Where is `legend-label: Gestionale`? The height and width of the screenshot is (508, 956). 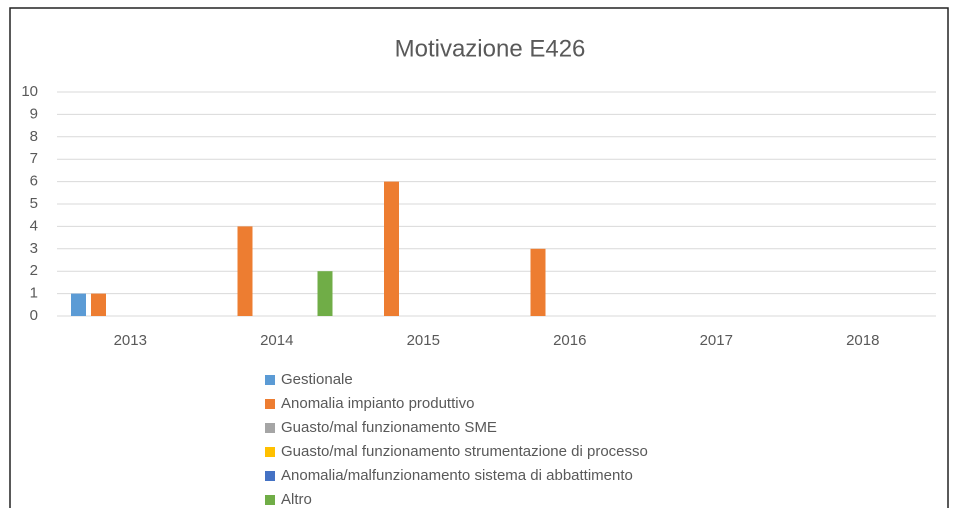 legend-label: Gestionale is located at coordinates (317, 379).